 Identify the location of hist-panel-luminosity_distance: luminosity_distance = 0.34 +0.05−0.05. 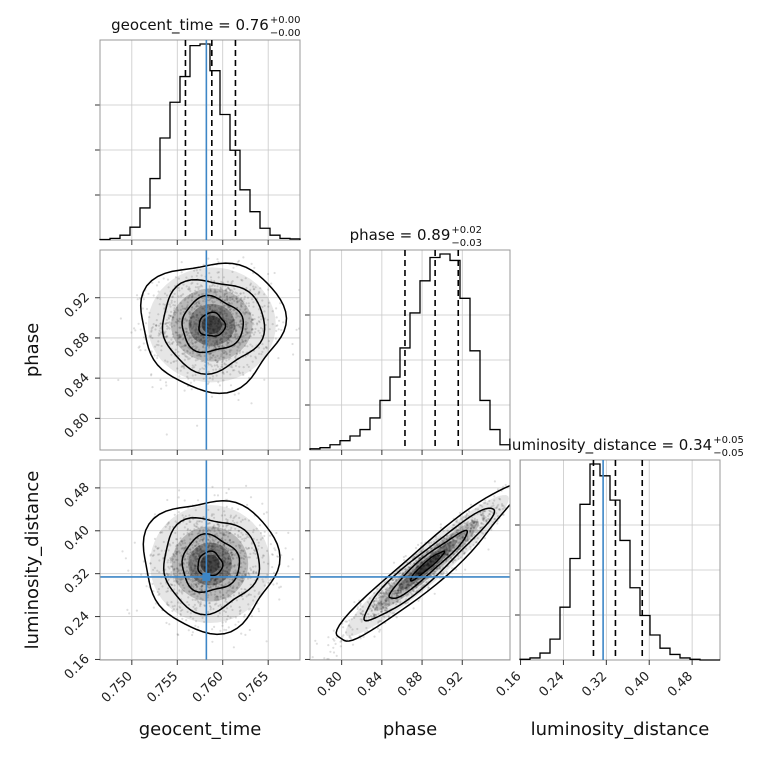
(626, 550).